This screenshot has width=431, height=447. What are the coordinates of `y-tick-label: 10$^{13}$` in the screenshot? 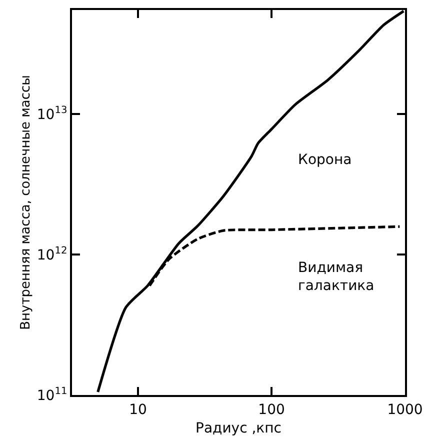 It's located at (52, 114).